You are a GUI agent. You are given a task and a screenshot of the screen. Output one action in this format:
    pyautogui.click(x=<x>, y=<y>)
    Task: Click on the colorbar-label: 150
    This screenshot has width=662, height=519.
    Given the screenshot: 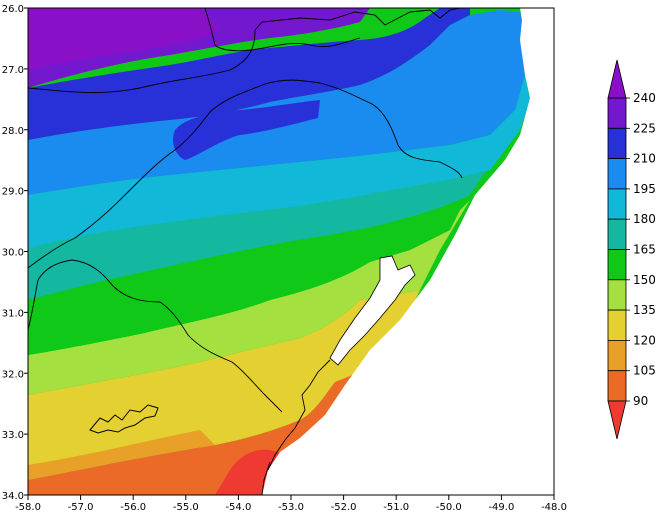 What is the action you would take?
    pyautogui.click(x=644, y=280)
    